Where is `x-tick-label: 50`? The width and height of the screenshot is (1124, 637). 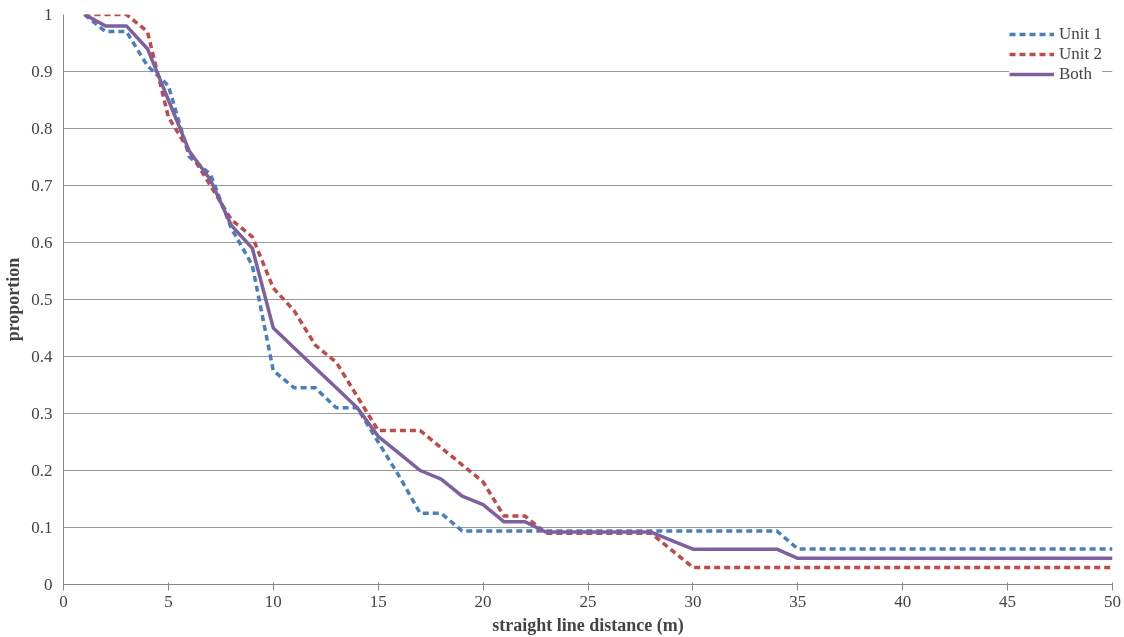 x-tick-label: 50 is located at coordinates (1112, 601).